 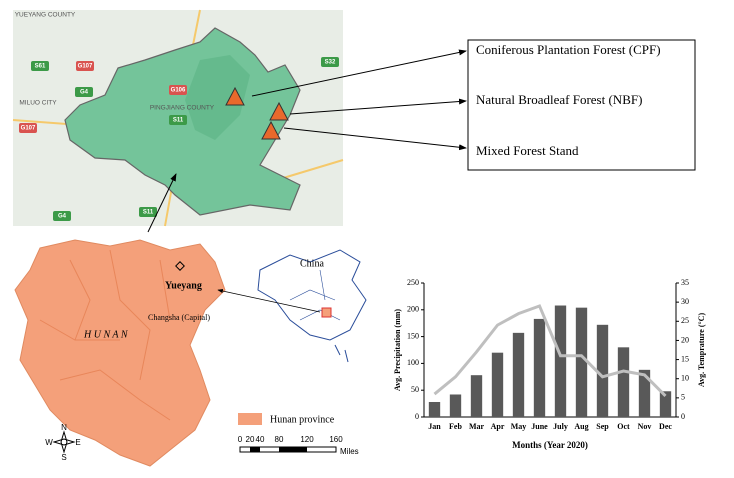 I want to click on province-label: H U N A N, so click(x=106, y=334).